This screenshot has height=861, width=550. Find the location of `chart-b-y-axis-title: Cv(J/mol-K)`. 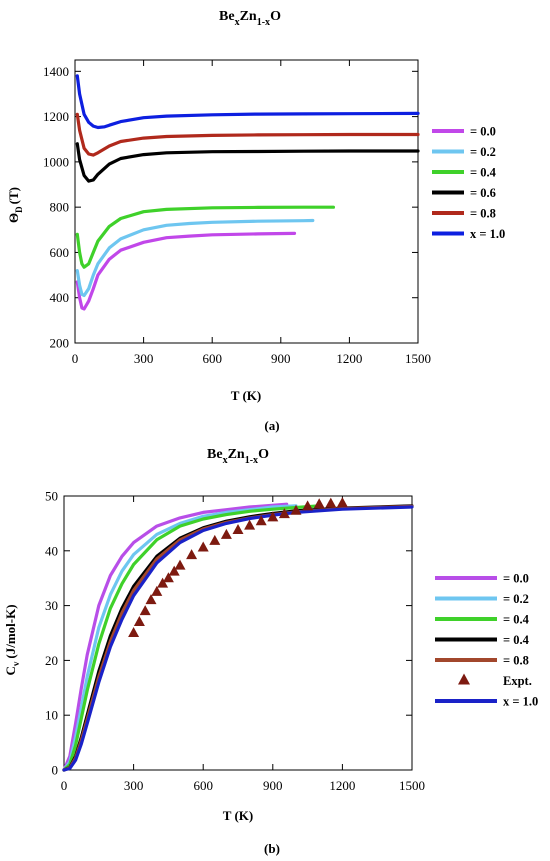

chart-b-y-axis-title: Cv(J/mol-K) is located at coordinates (12, 639).